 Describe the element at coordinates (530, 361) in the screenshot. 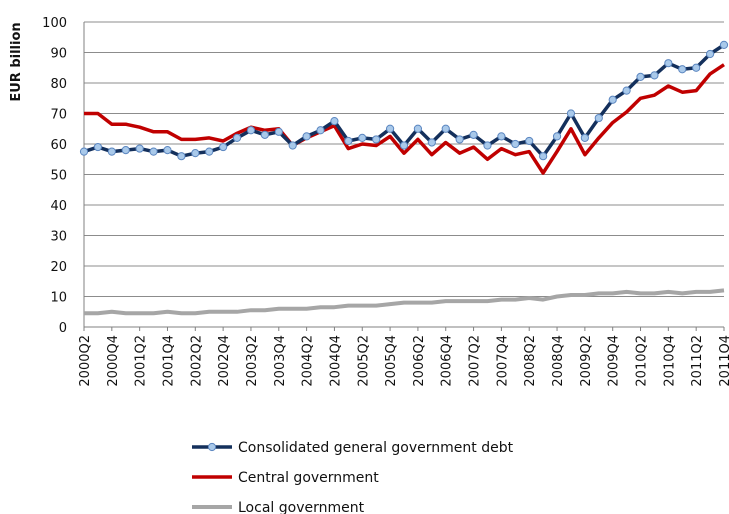

I see `x-tick-label: 2008Q2` at that location.